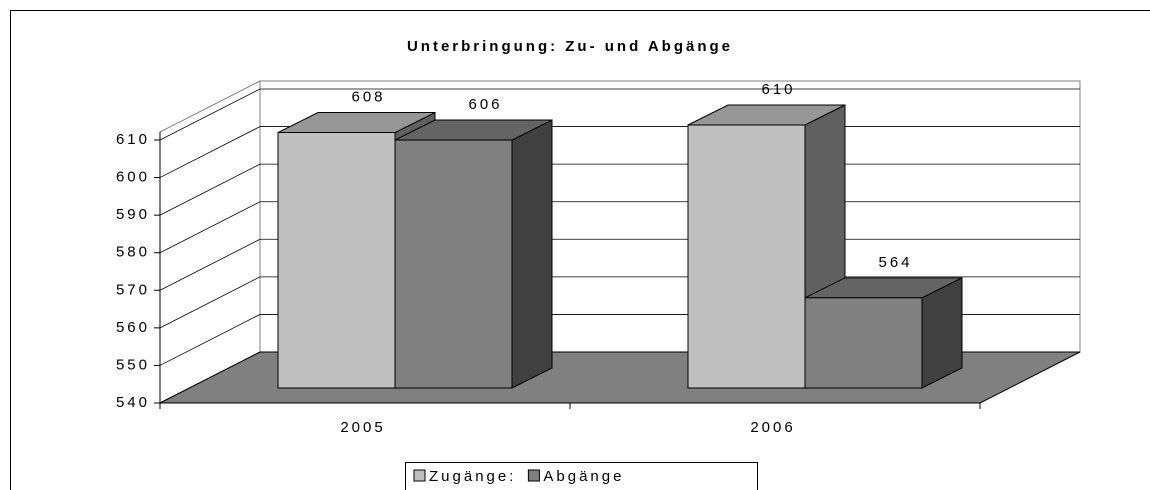 The height and width of the screenshot is (490, 1150). What do you see at coordinates (772, 427) in the screenshot?
I see `x-tick-label: 2006` at bounding box center [772, 427].